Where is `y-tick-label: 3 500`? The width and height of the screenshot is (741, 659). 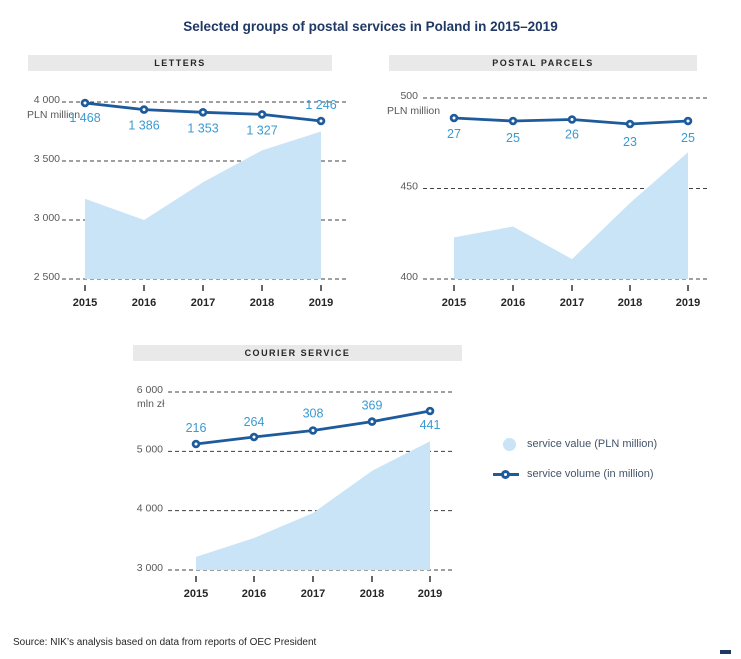 y-tick-label: 3 500 is located at coordinates (47, 159).